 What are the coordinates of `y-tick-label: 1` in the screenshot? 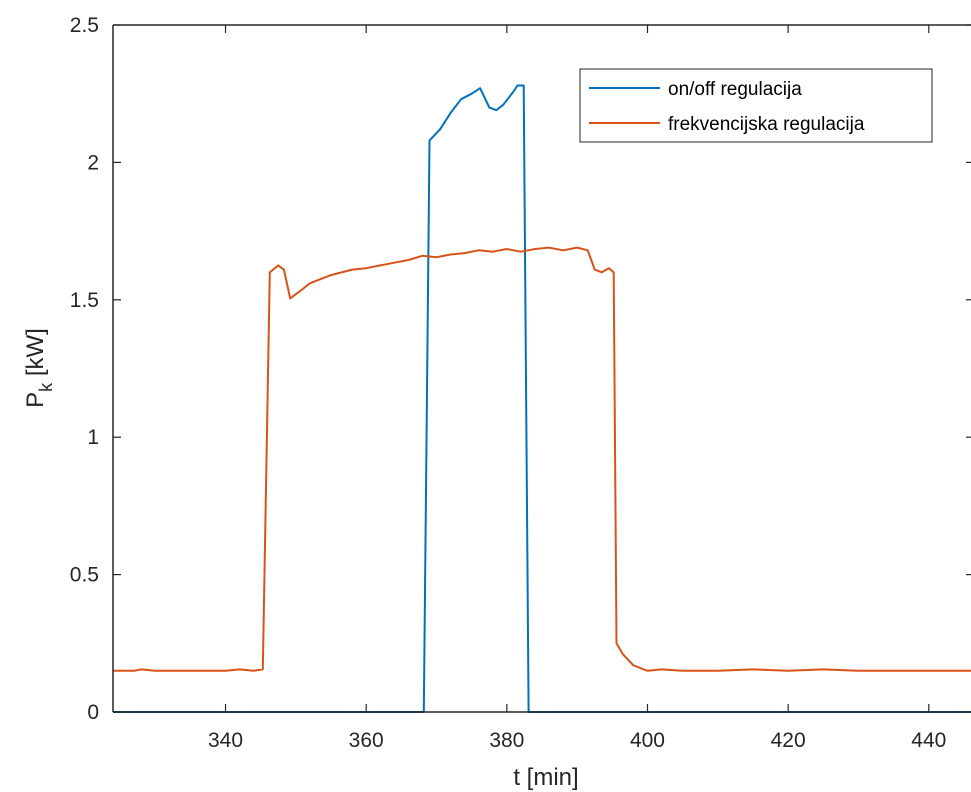 It's located at (93, 437).